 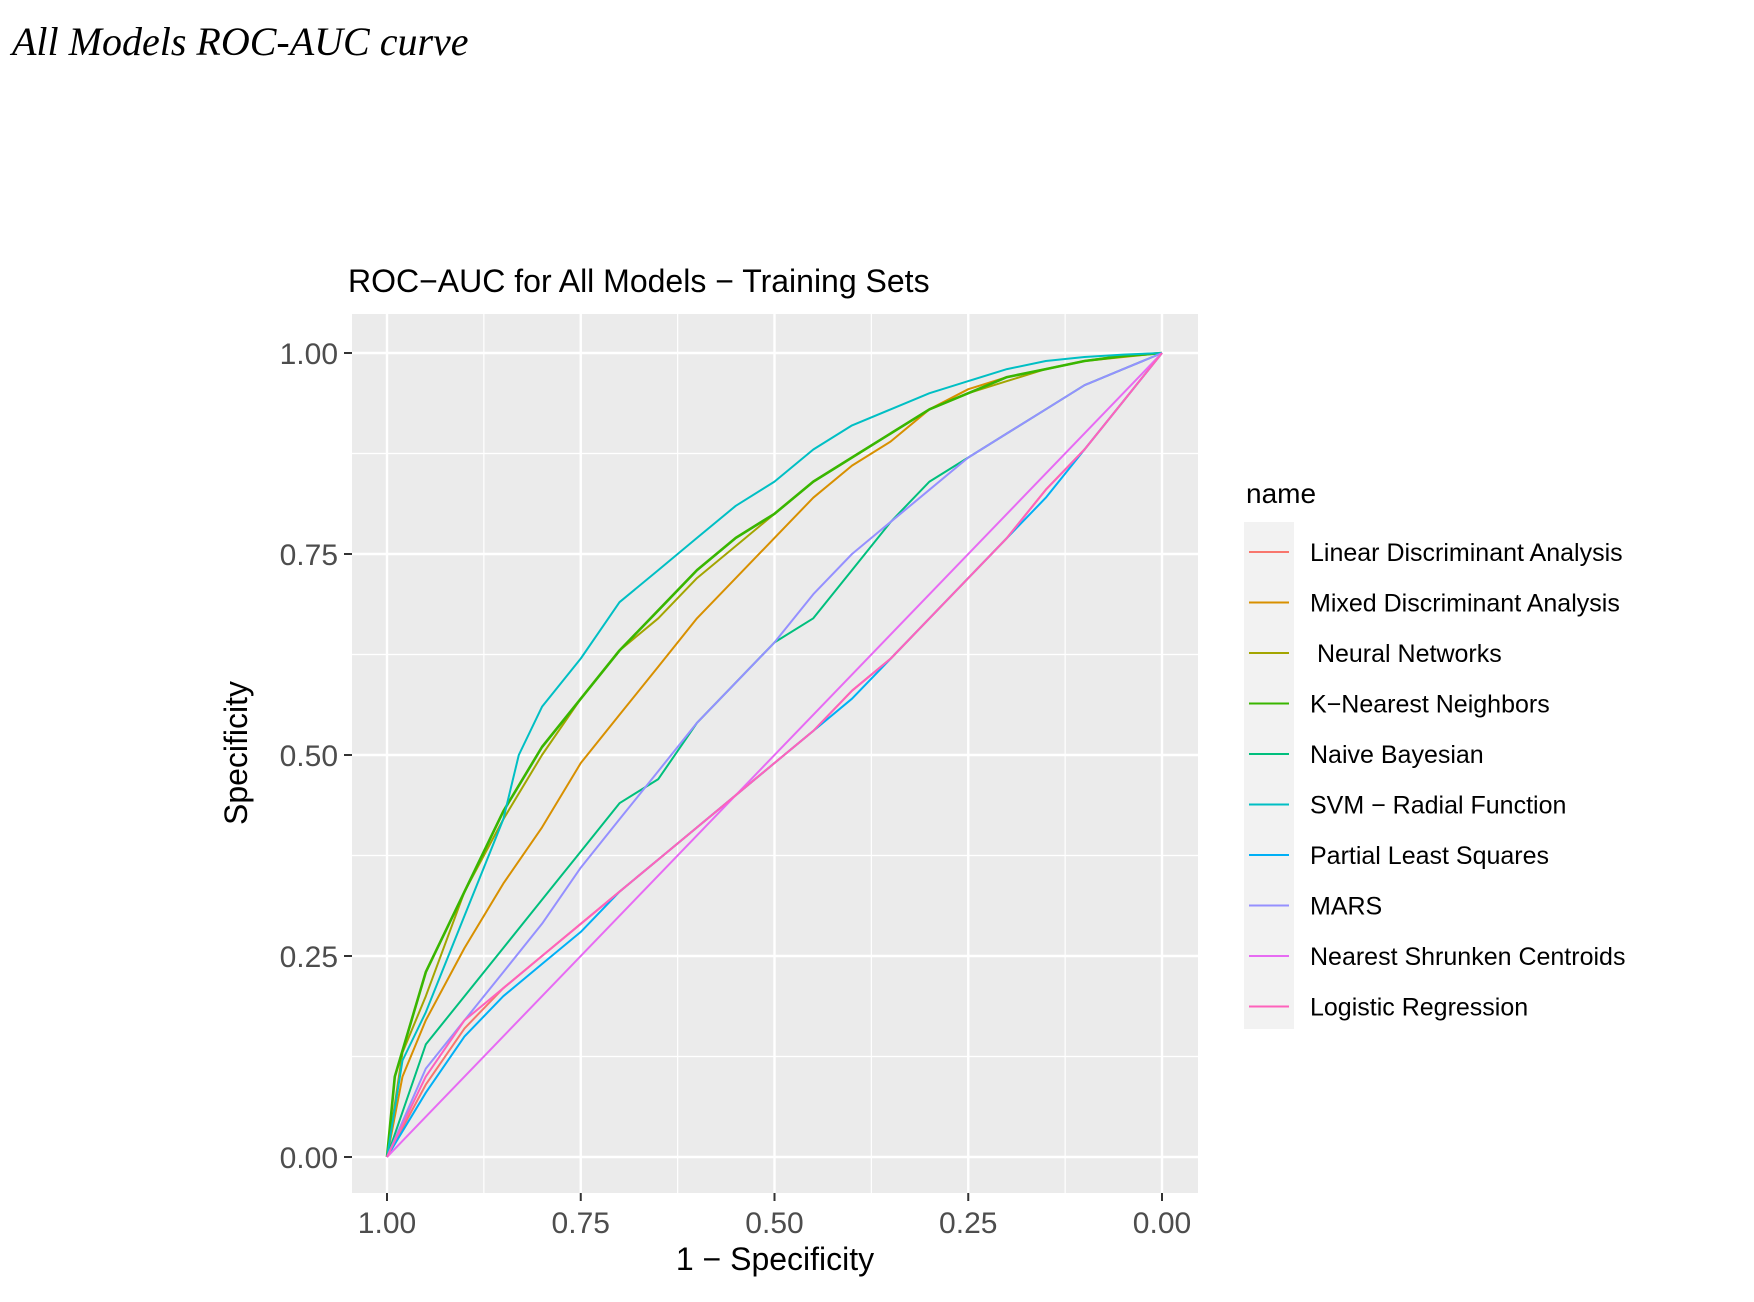 I want to click on legend-label: K−Nearest Neighbors, so click(x=1430, y=705).